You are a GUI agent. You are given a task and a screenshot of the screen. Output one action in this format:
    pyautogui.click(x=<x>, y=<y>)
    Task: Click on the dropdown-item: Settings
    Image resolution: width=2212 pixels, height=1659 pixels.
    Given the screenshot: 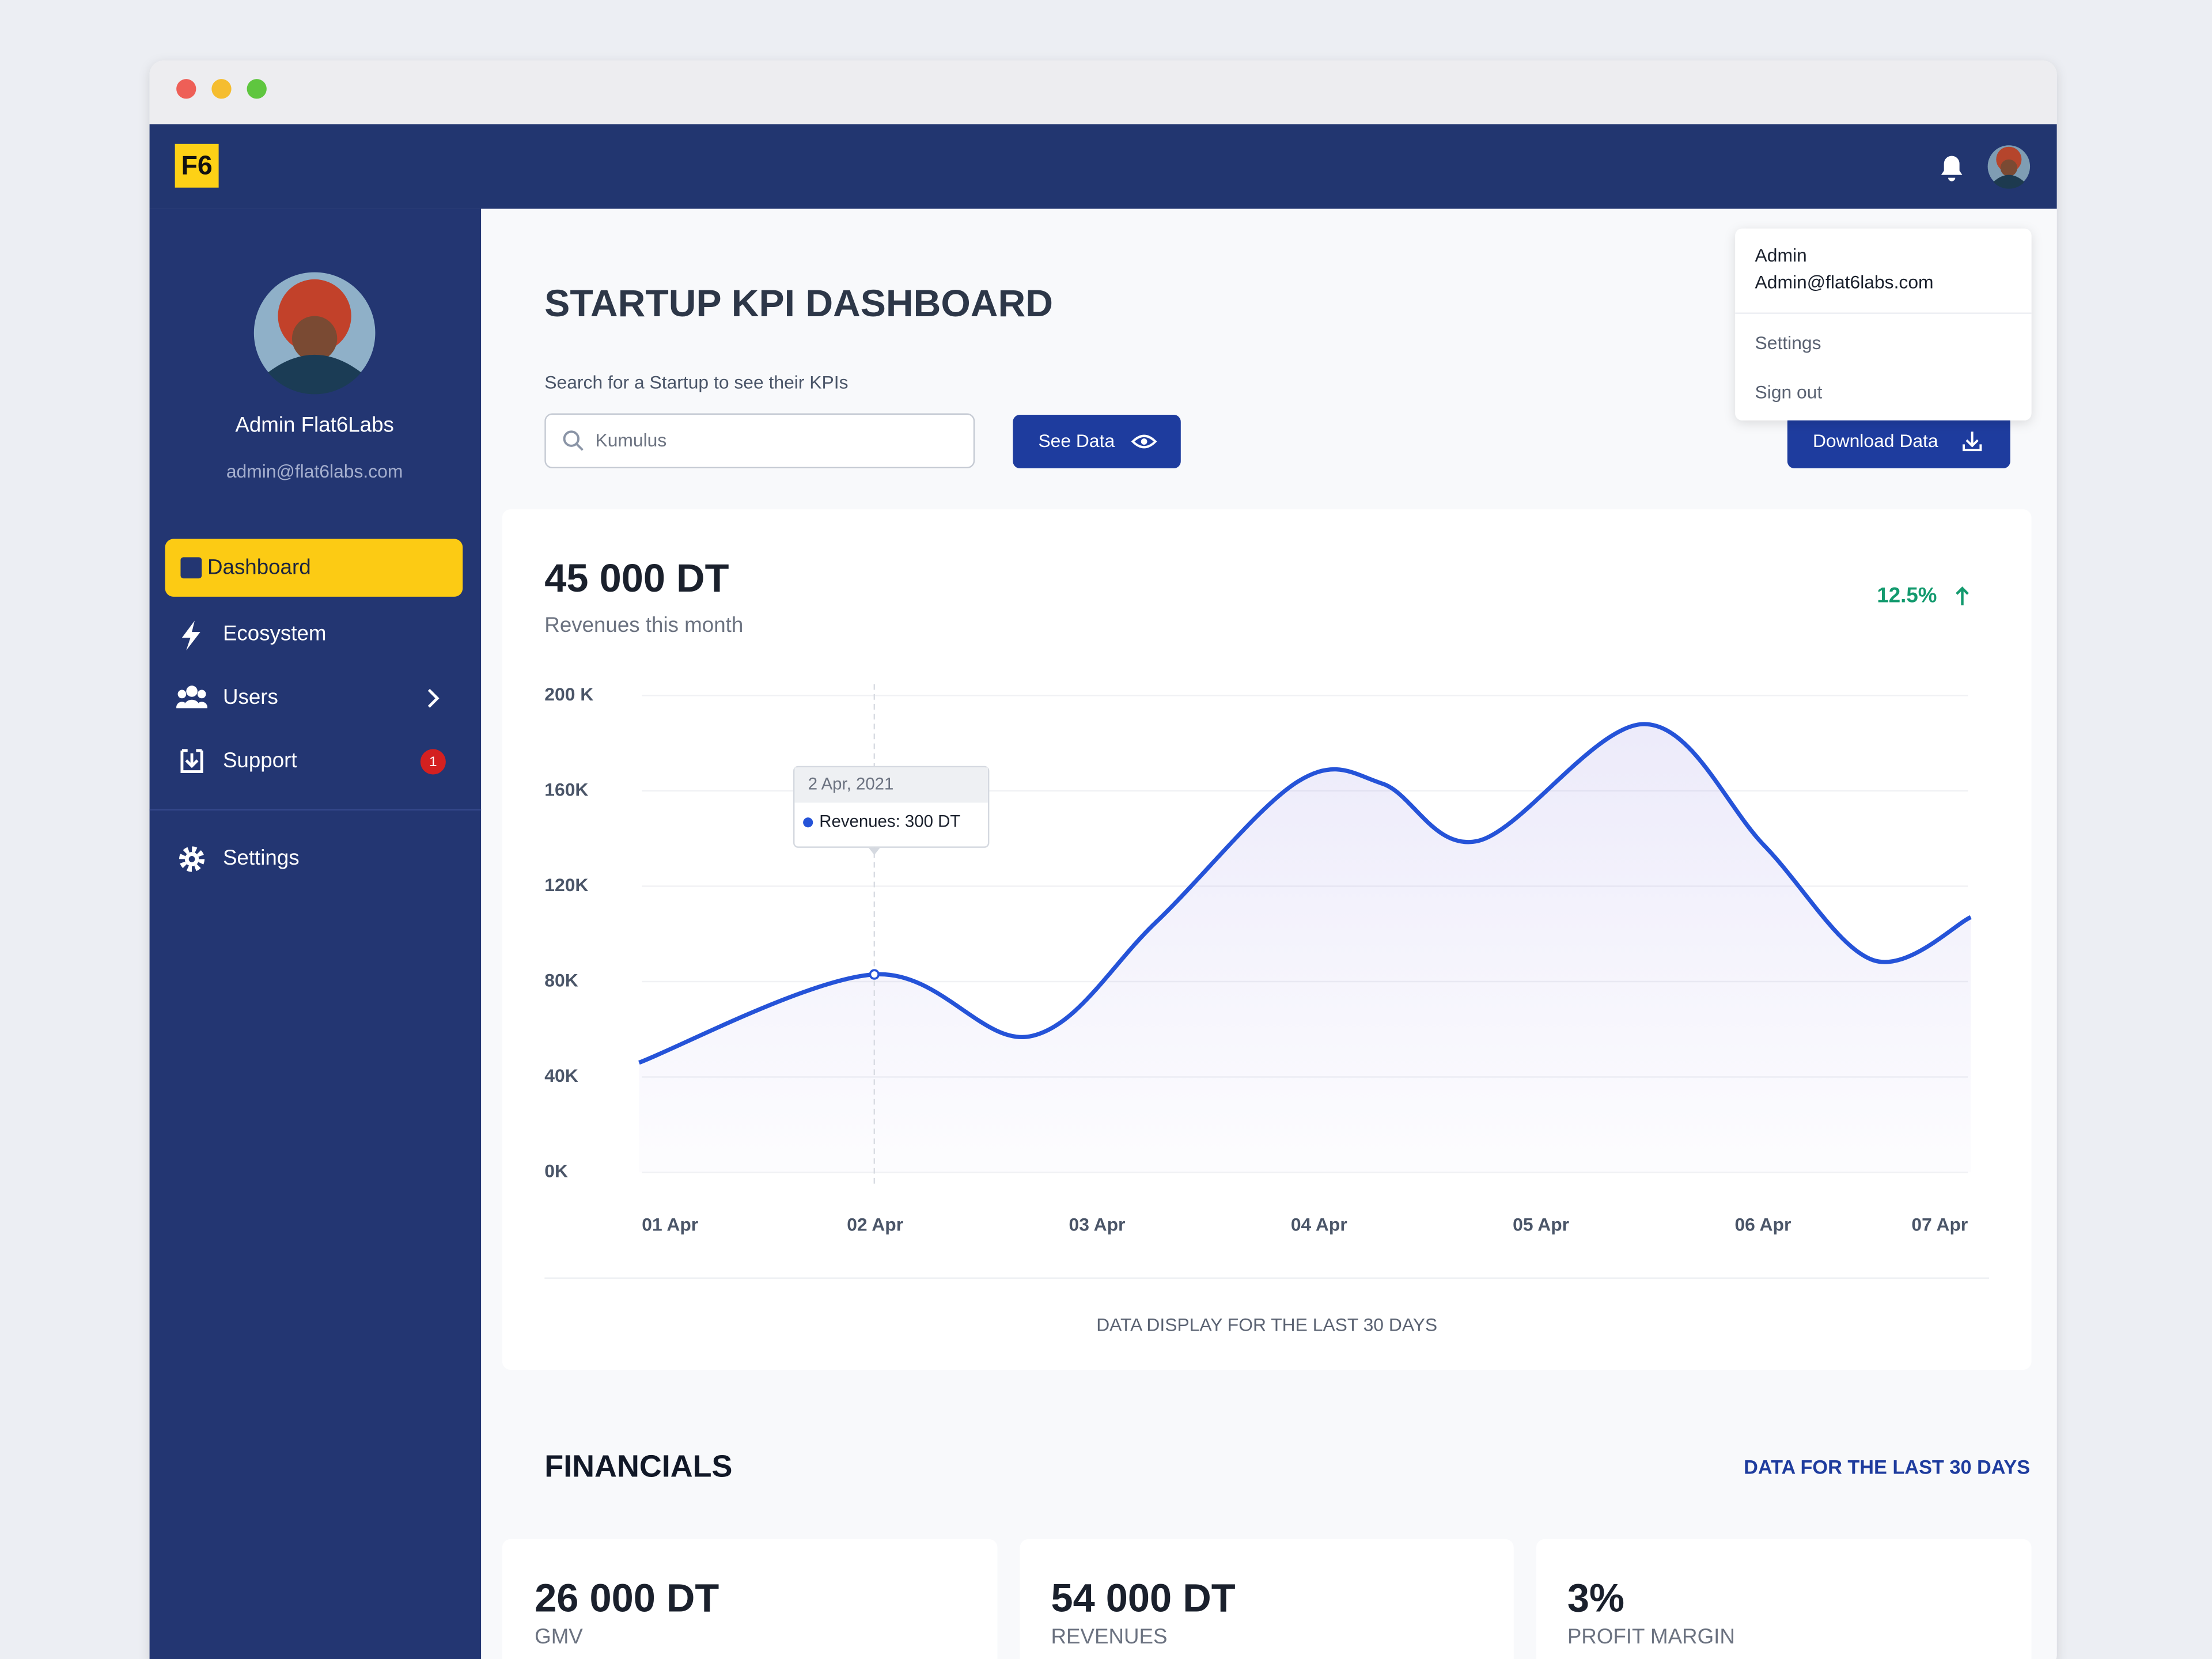 What is the action you would take?
    pyautogui.click(x=1788, y=342)
    